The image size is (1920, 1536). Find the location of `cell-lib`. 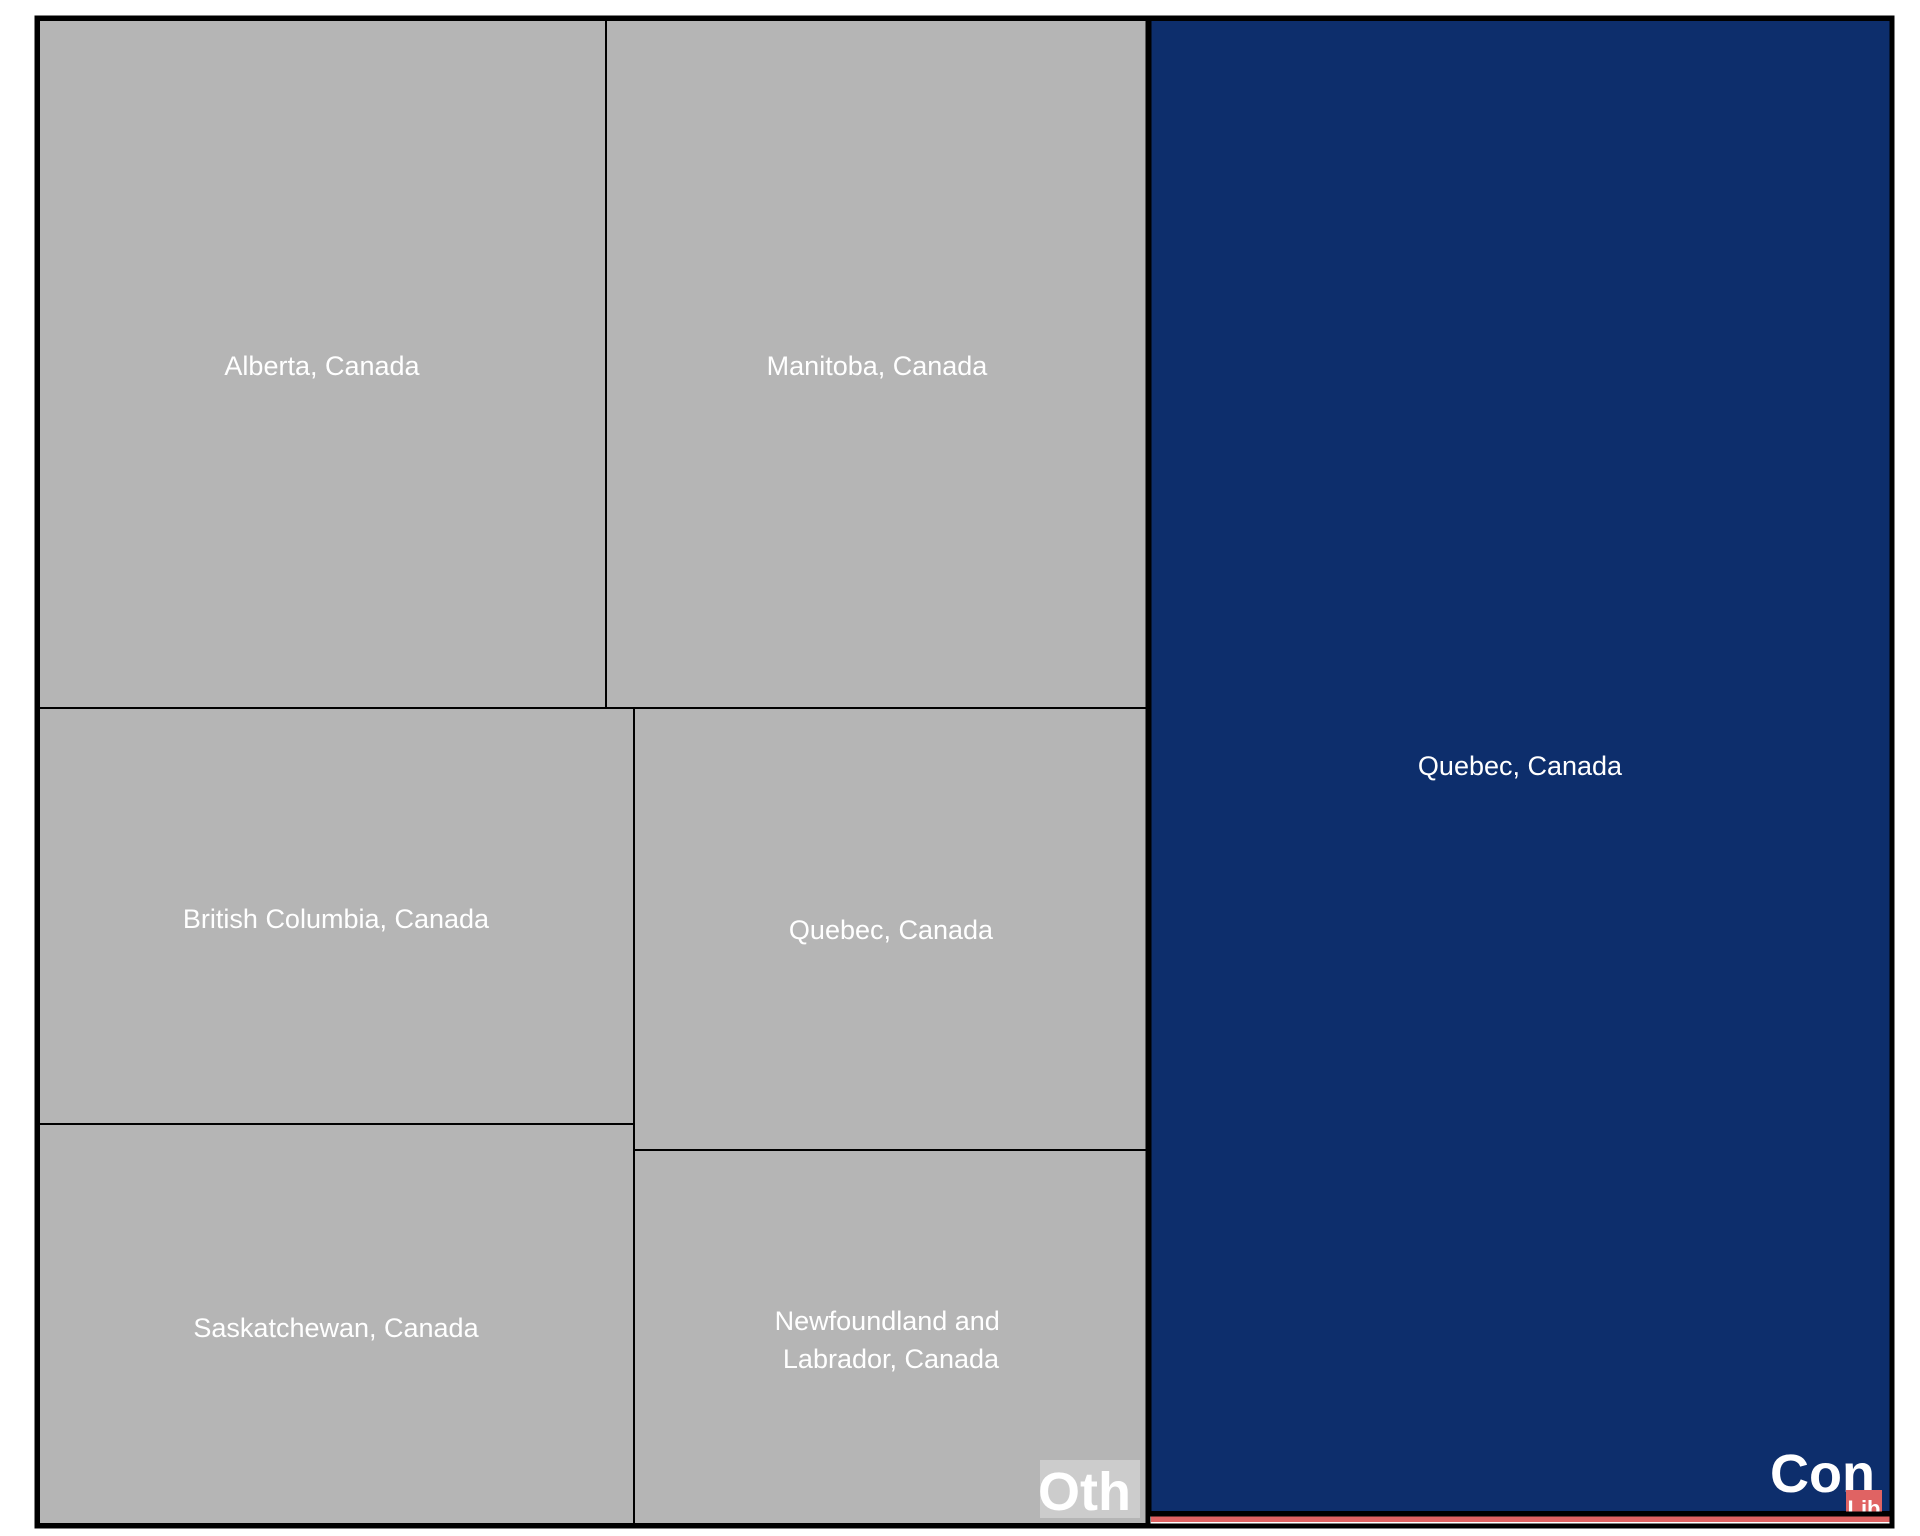

cell-lib is located at coordinates (1520, 1517).